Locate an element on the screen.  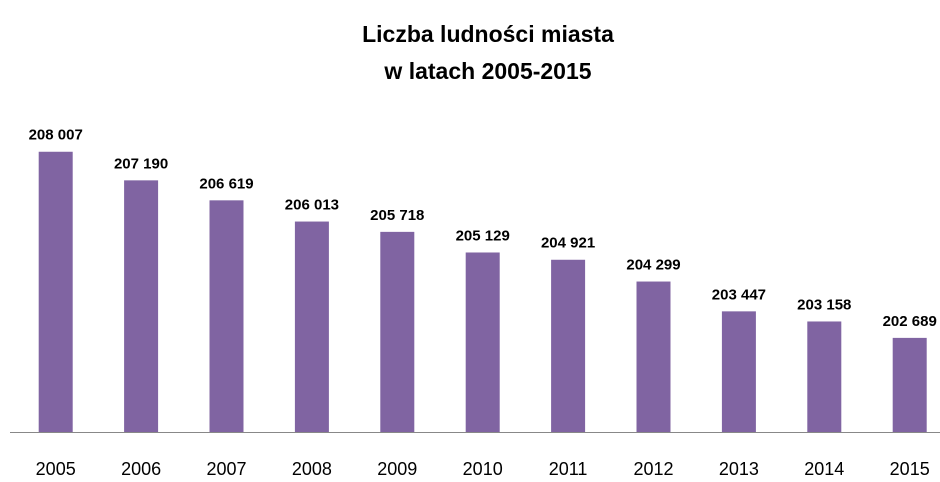
x-tick-label: 2013 is located at coordinates (739, 469).